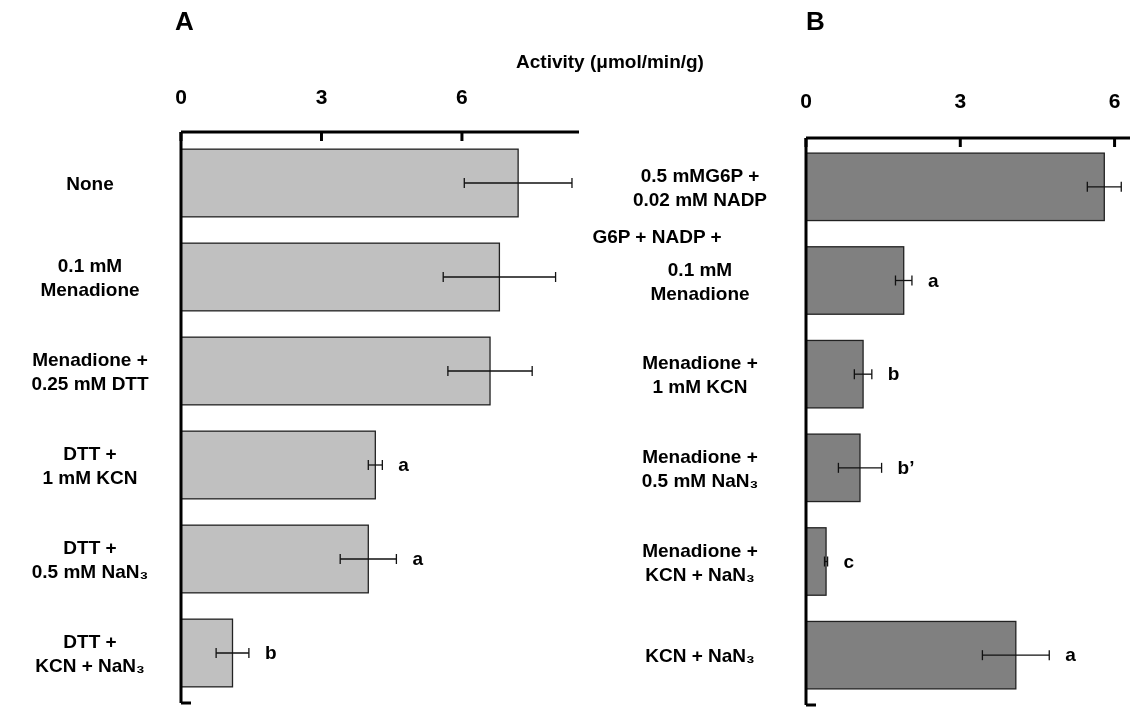  What do you see at coordinates (90, 371) in the screenshot?
I see `y-tick-label: Menadione + 0.25 mM DTT` at bounding box center [90, 371].